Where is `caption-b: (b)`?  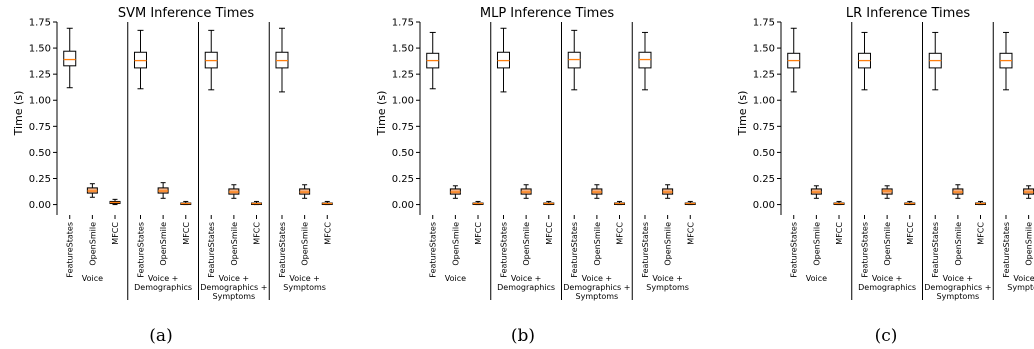 caption-b: (b) is located at coordinates (523, 336).